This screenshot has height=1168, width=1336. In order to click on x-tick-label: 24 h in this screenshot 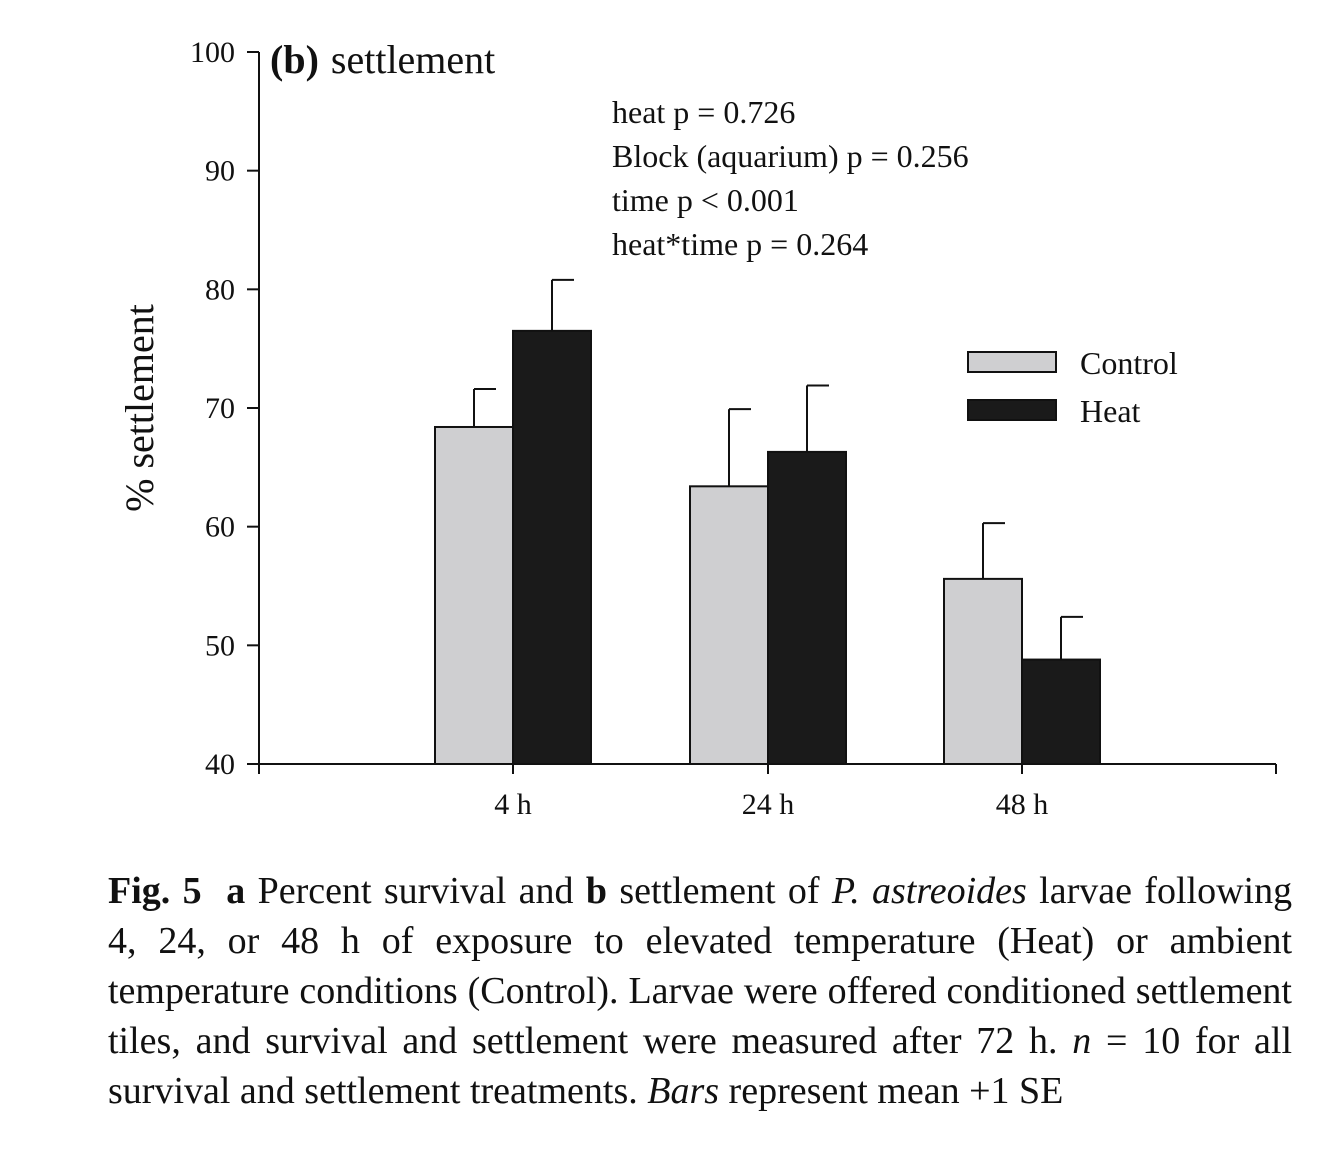, I will do `click(768, 804)`.